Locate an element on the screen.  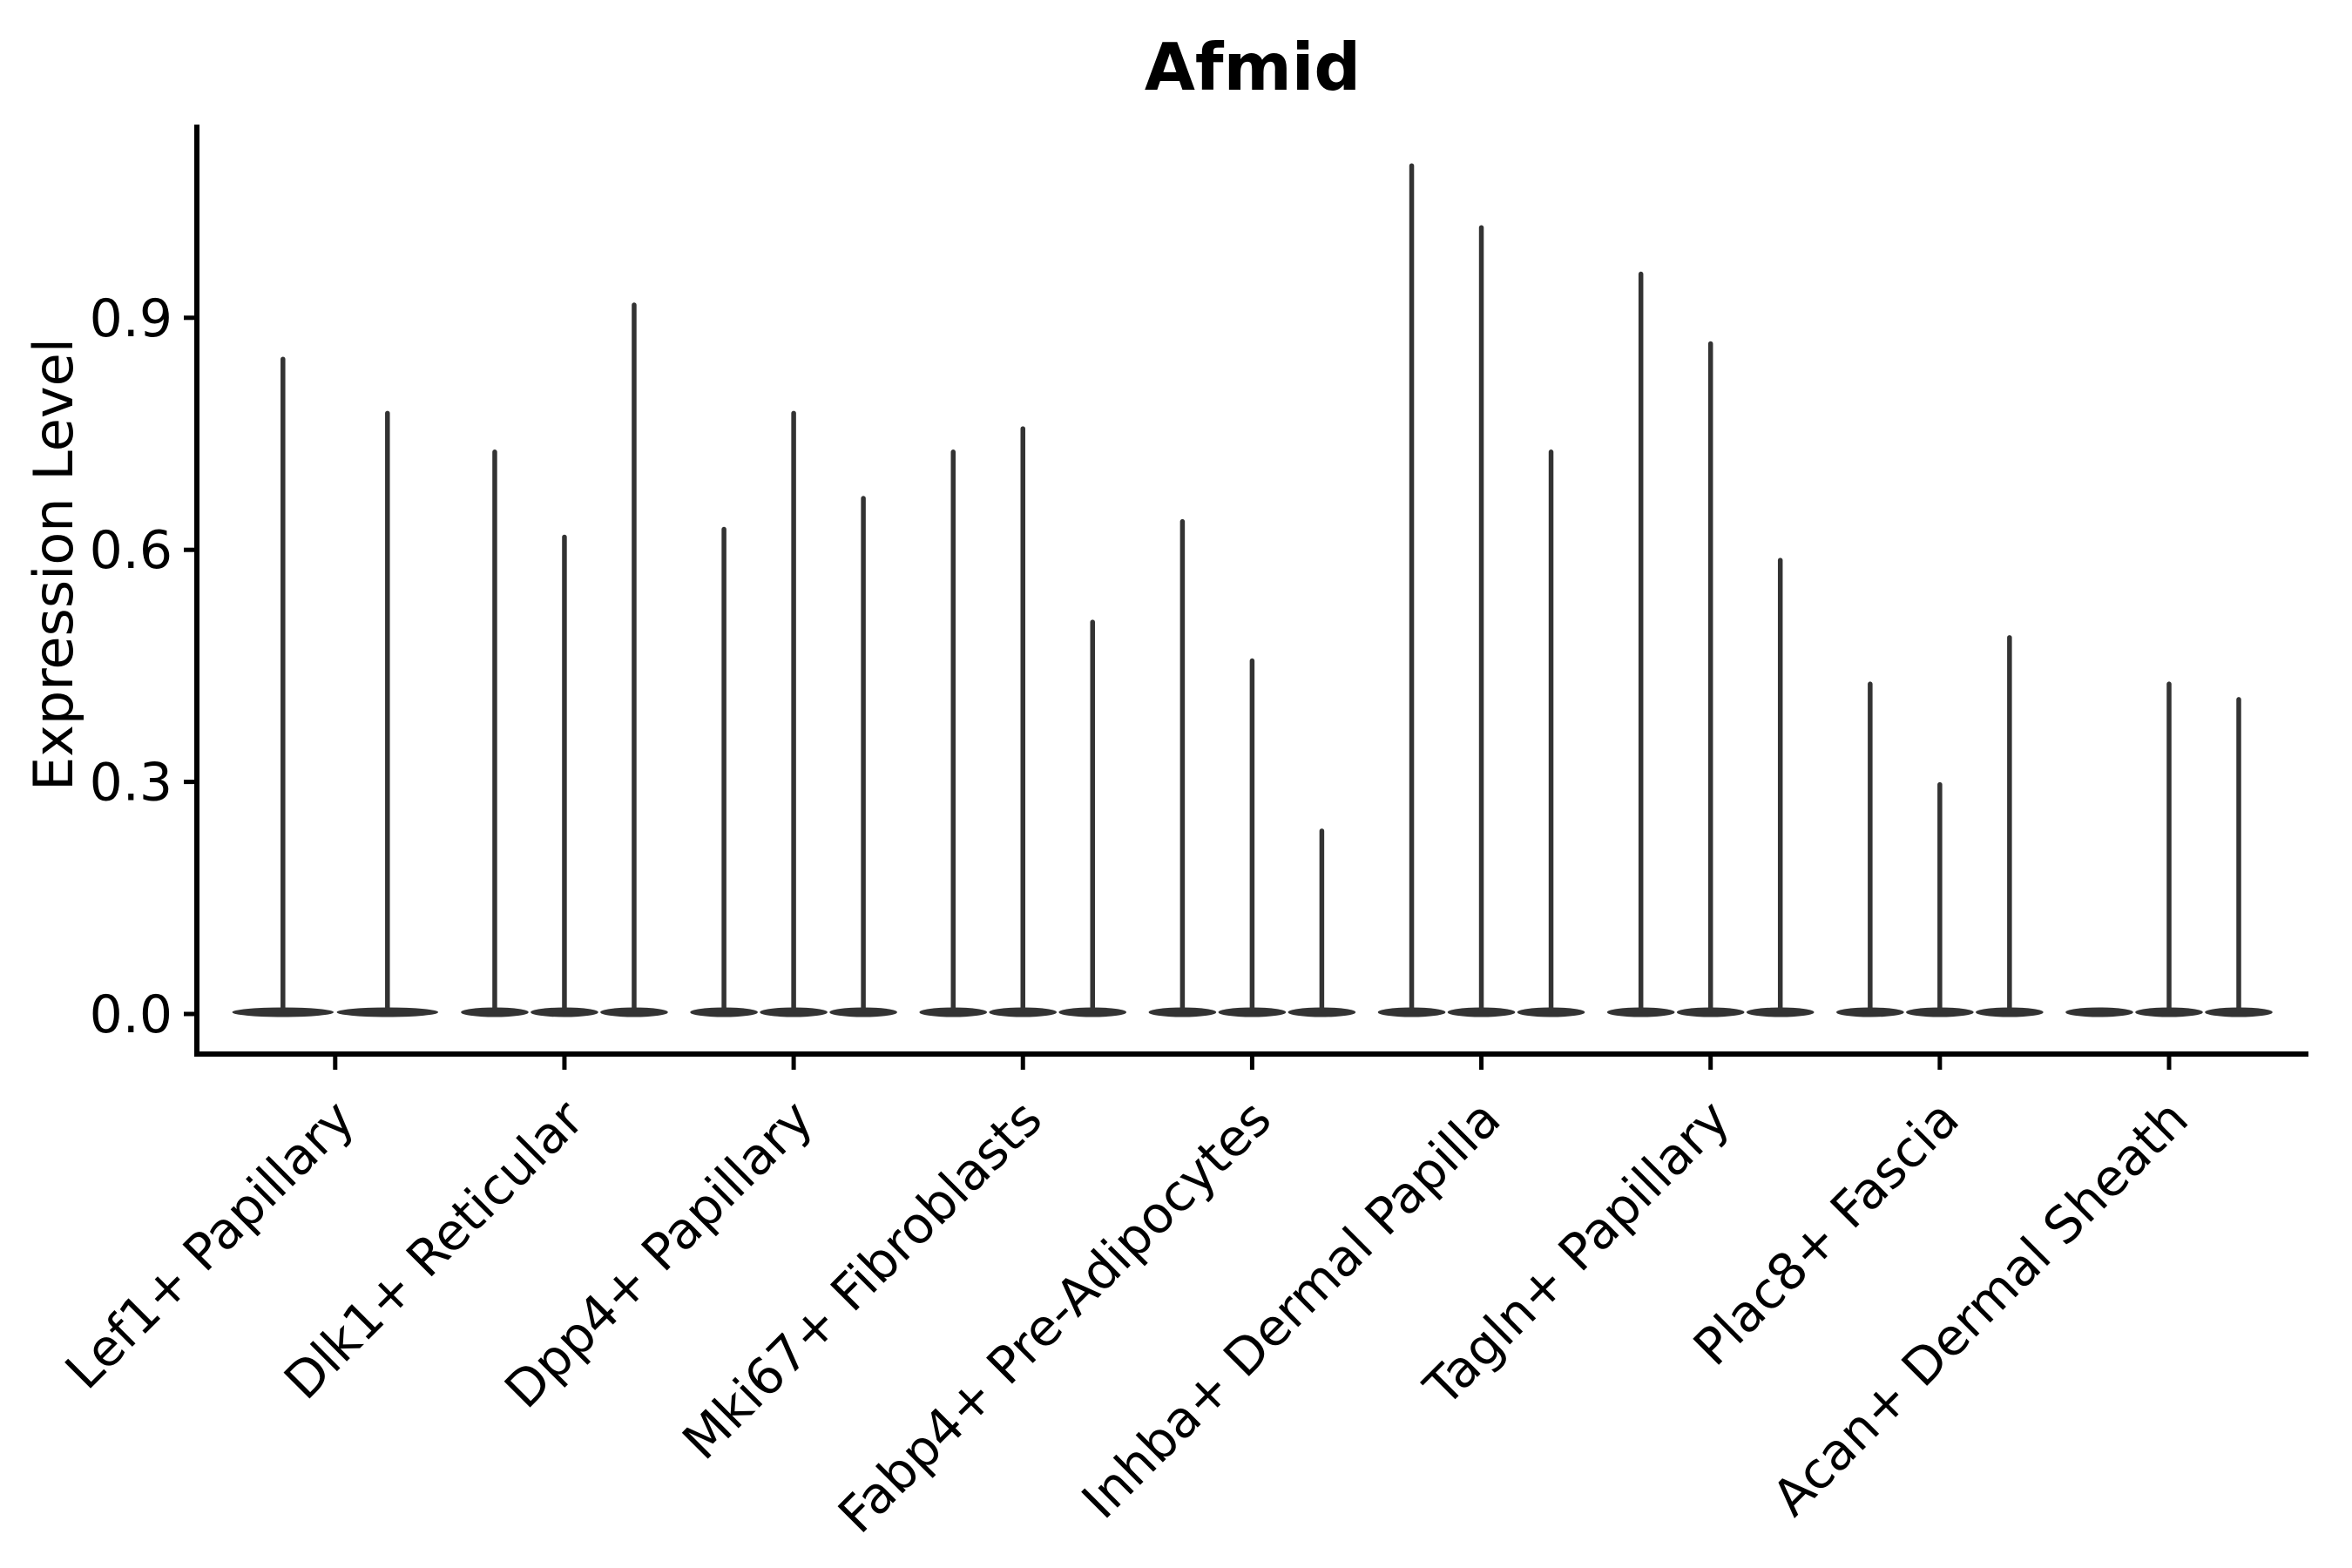
x-tick-label: Fabp4+ Pre-Adipocytes is located at coordinates (1054, 1316).